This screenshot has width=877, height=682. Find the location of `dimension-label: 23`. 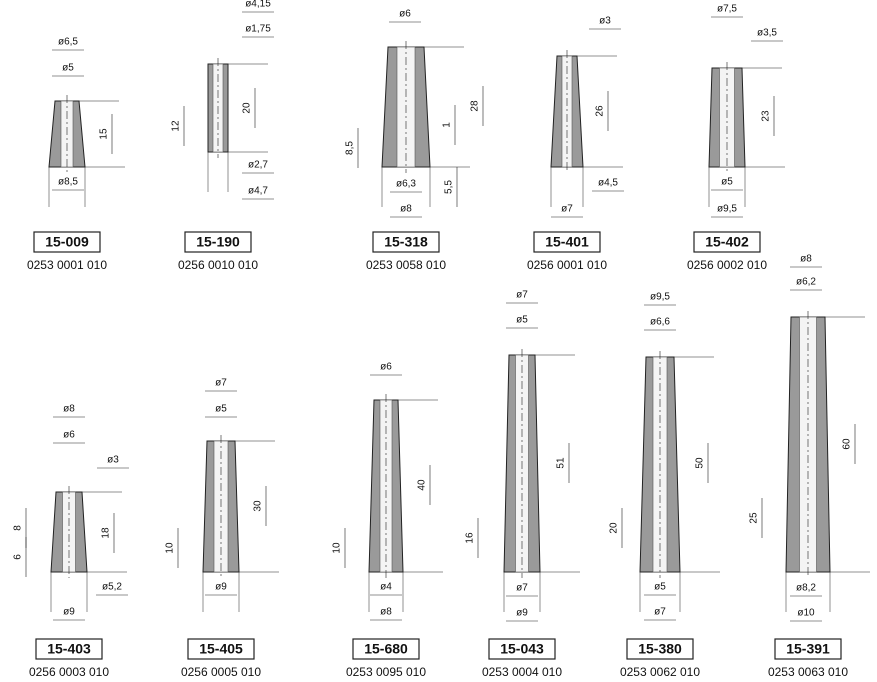

dimension-label: 23 is located at coordinates (766, 116).